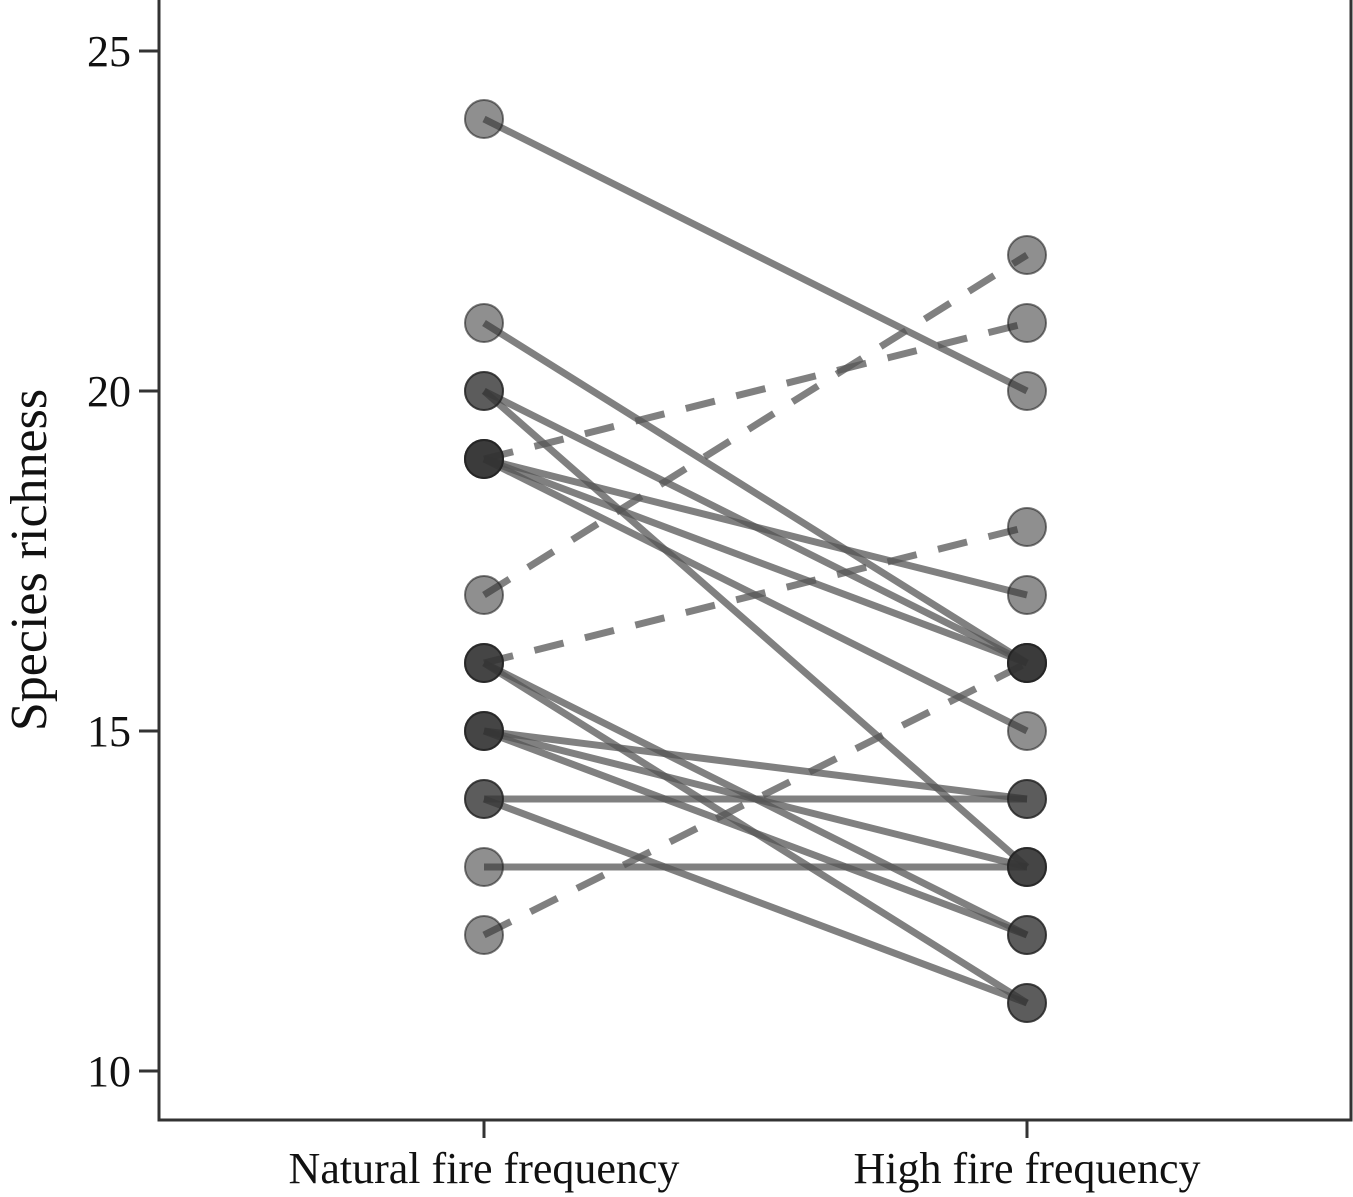 This screenshot has height=1197, width=1353. What do you see at coordinates (109, 391) in the screenshot?
I see `y-tick-label: 20` at bounding box center [109, 391].